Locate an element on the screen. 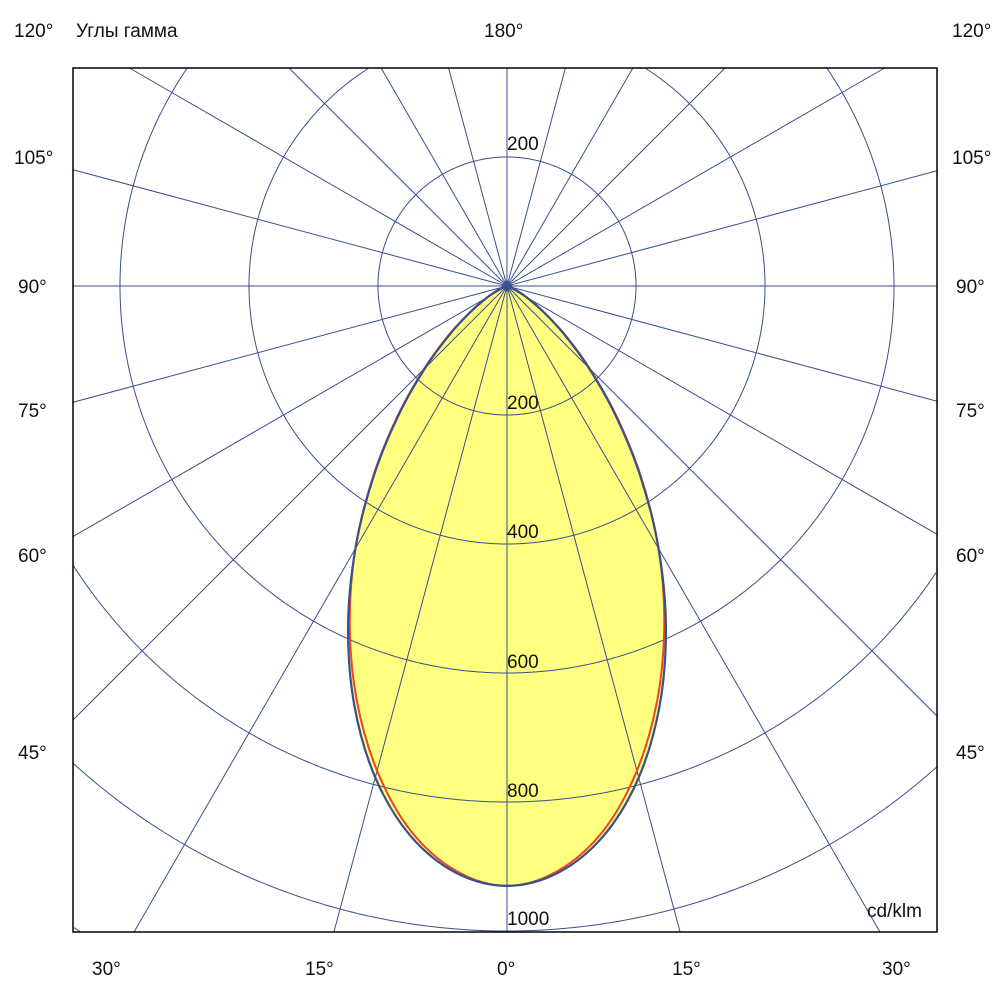 The height and width of the screenshot is (1000, 1000). top-right-angle-label: 120° is located at coordinates (971, 31).